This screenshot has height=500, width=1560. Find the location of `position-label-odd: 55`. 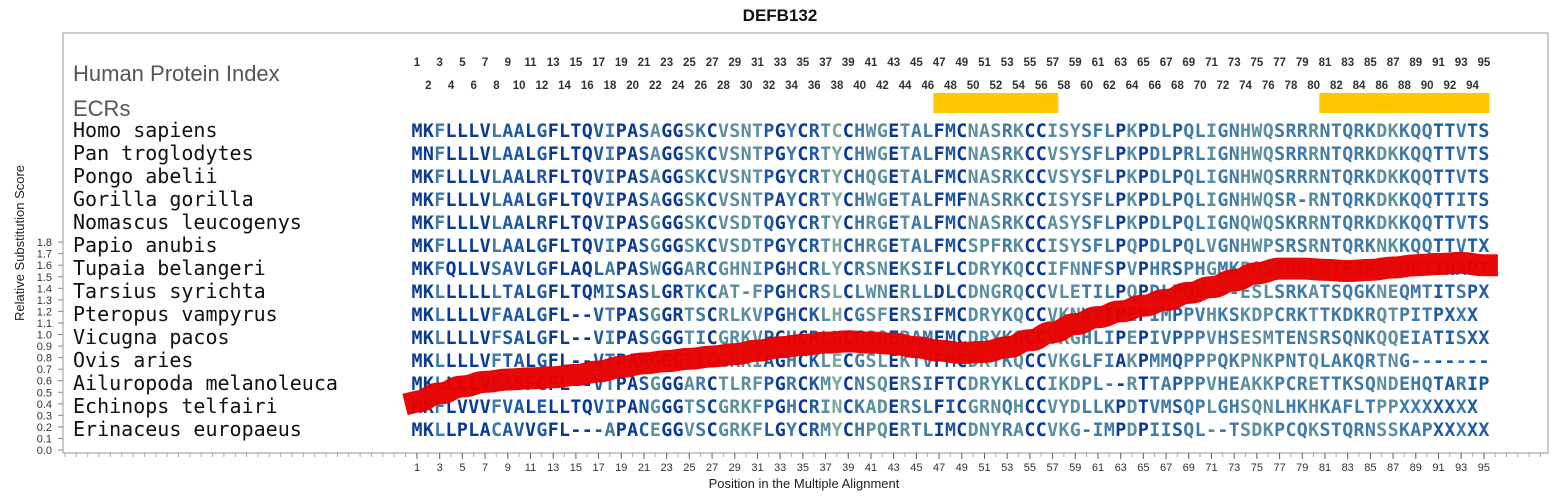

position-label-odd: 55 is located at coordinates (1030, 63).